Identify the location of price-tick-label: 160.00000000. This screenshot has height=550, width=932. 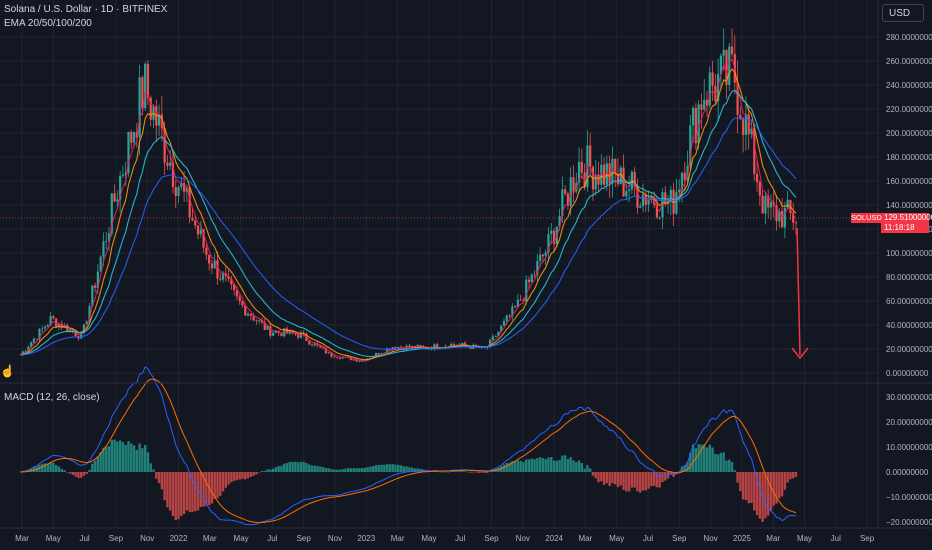
(909, 181).